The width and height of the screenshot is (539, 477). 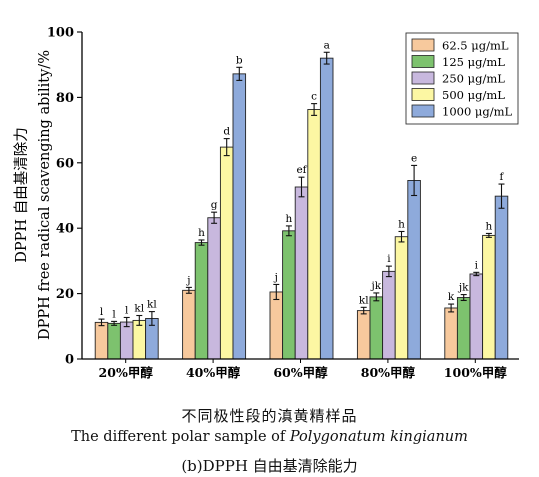 What do you see at coordinates (475, 372) in the screenshot?
I see `x-tick-label: 100%甲醇` at bounding box center [475, 372].